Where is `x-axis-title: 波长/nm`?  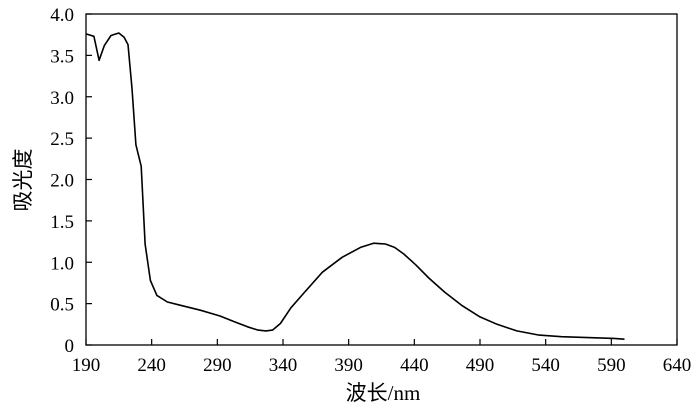 x-axis-title: 波长/nm is located at coordinates (383, 393).